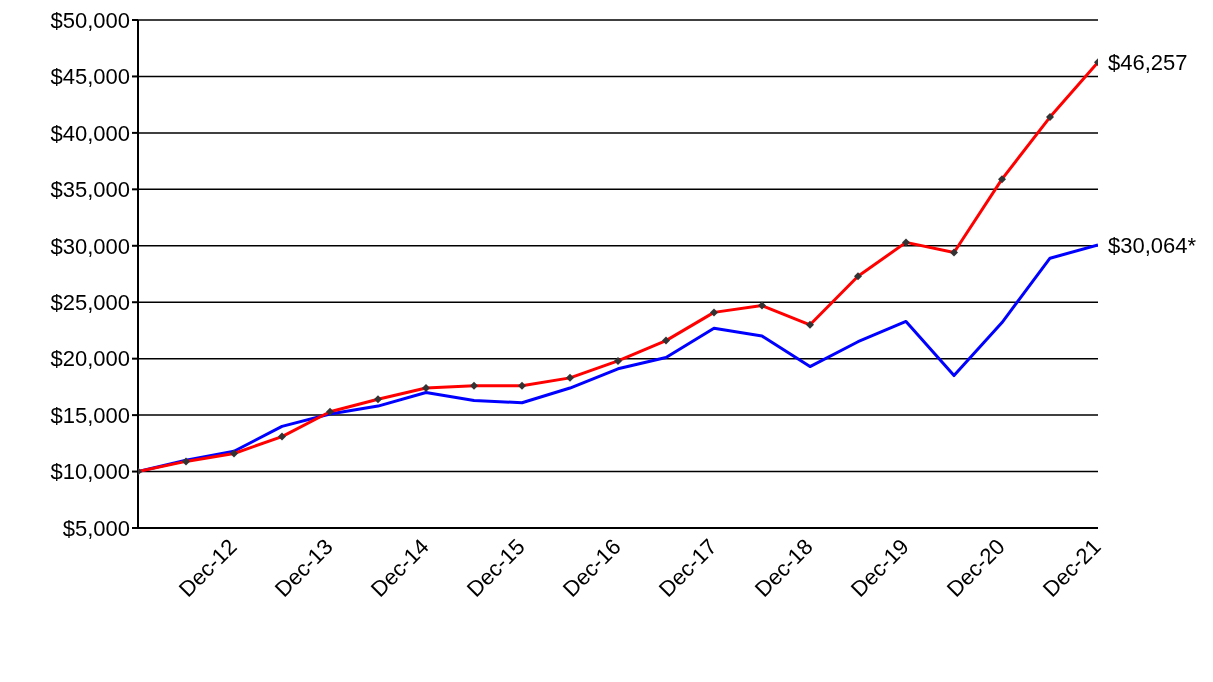 The width and height of the screenshot is (1213, 682). I want to click on y-tick-label: $30,000, so click(90, 246).